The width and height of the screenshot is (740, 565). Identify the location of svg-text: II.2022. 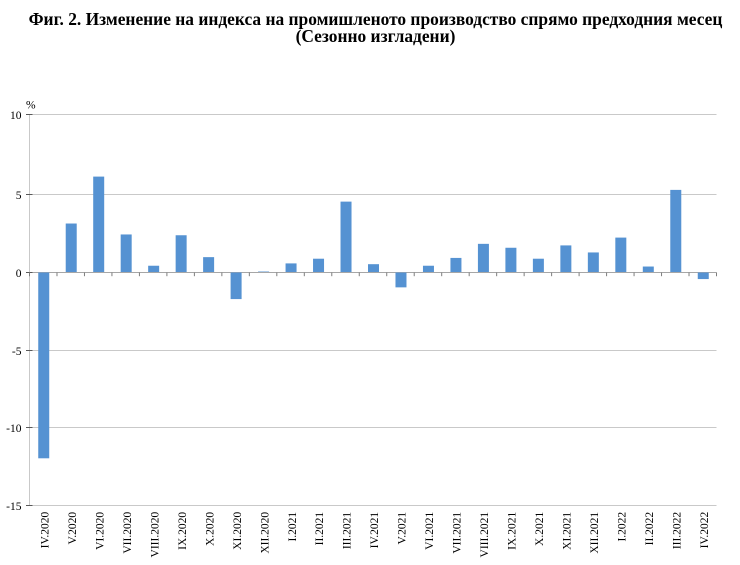
(650, 529).